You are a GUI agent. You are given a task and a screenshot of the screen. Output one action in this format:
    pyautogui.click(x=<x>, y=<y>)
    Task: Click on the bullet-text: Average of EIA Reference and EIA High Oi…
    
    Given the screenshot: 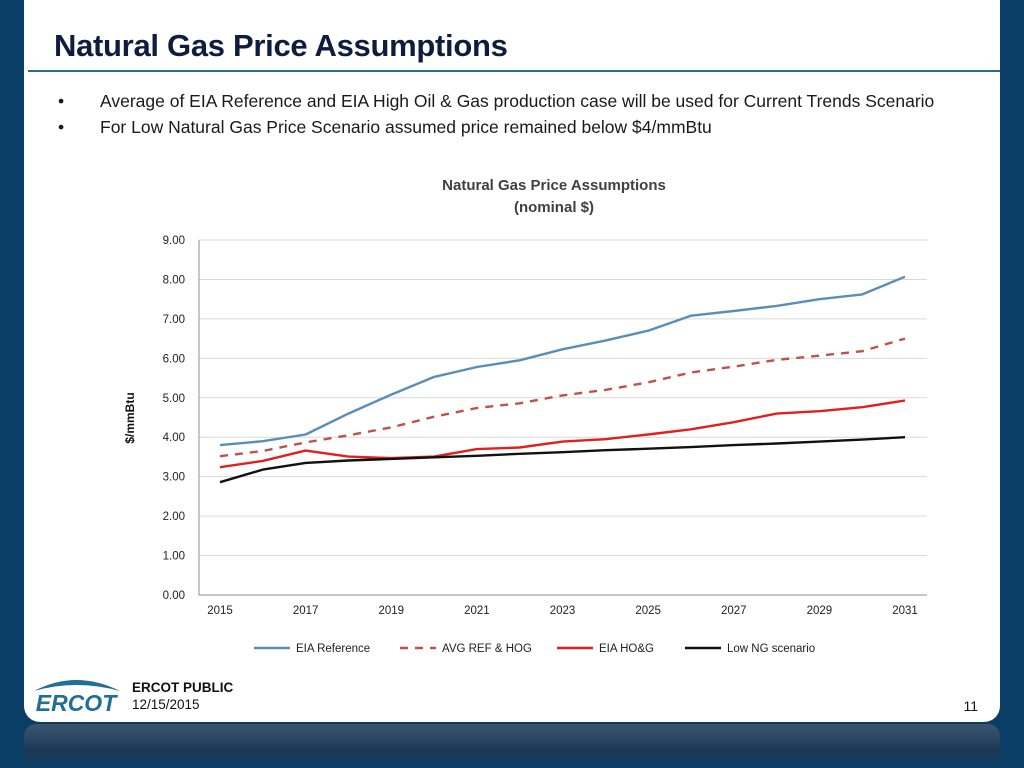 What is the action you would take?
    pyautogui.click(x=517, y=101)
    